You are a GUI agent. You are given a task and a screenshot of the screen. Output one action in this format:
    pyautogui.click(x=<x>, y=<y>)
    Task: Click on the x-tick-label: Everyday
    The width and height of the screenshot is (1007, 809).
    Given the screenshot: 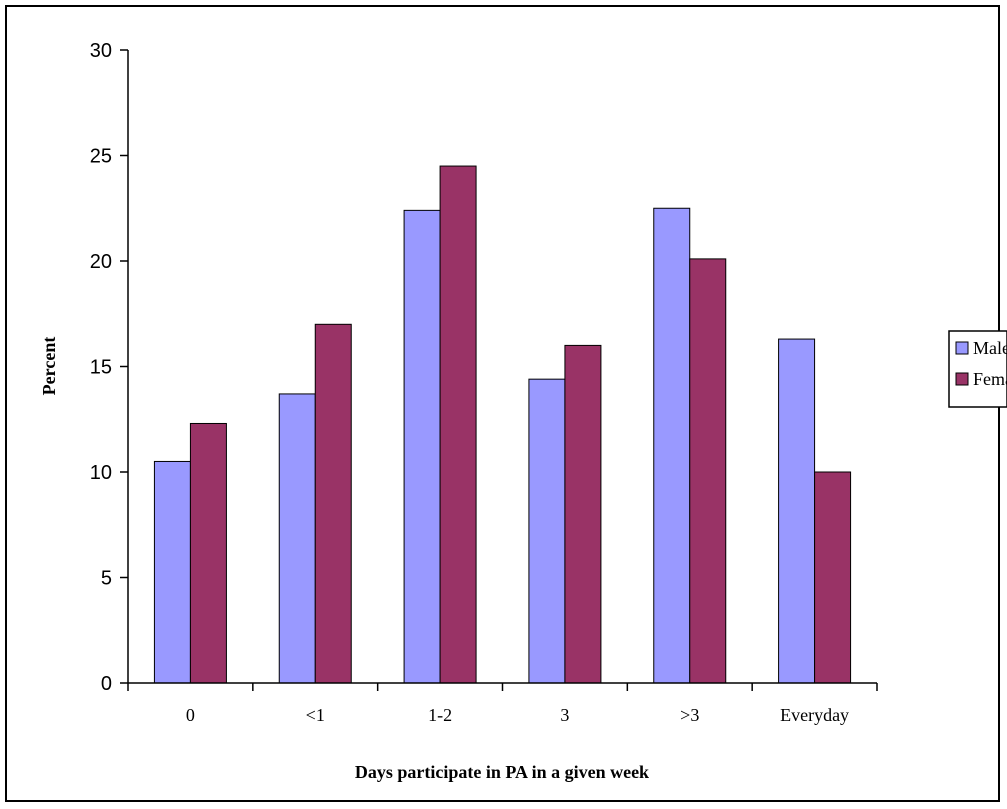 What is the action you would take?
    pyautogui.click(x=814, y=715)
    